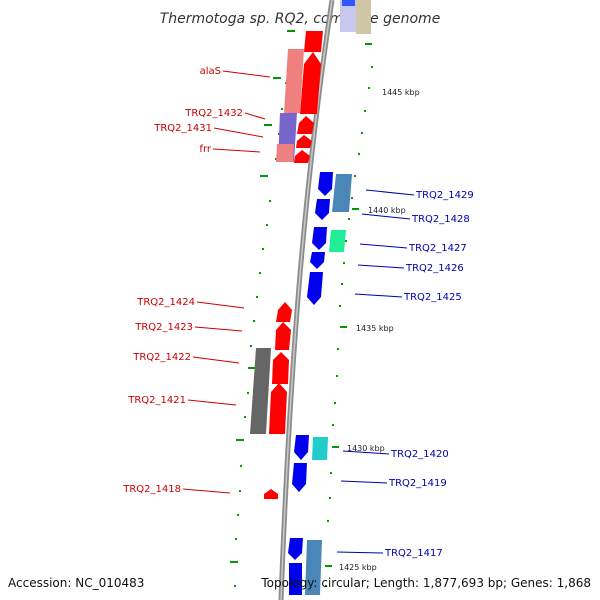 The width and height of the screenshot is (600, 600). Describe the element at coordinates (444, 195) in the screenshot. I see `gene-label-trq2-1429: TRQ2_1429` at that location.